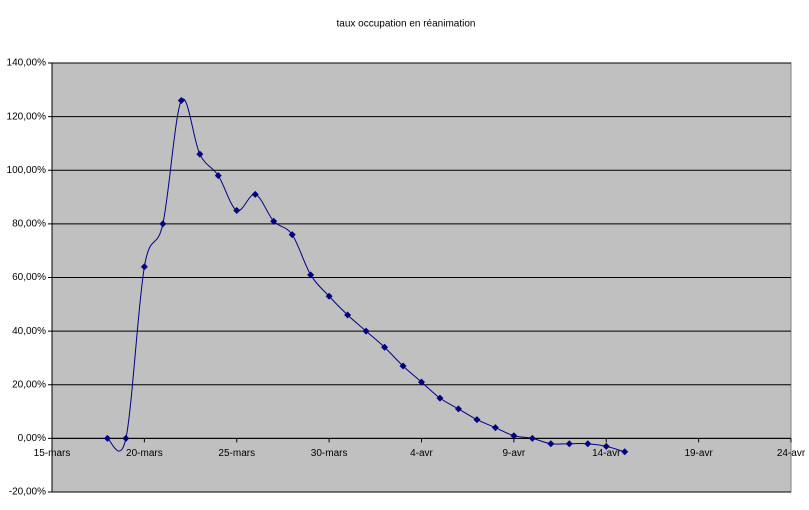 Image resolution: width=809 pixels, height=510 pixels. What do you see at coordinates (27, 492) in the screenshot?
I see `y-tick-label: -20,00%` at bounding box center [27, 492].